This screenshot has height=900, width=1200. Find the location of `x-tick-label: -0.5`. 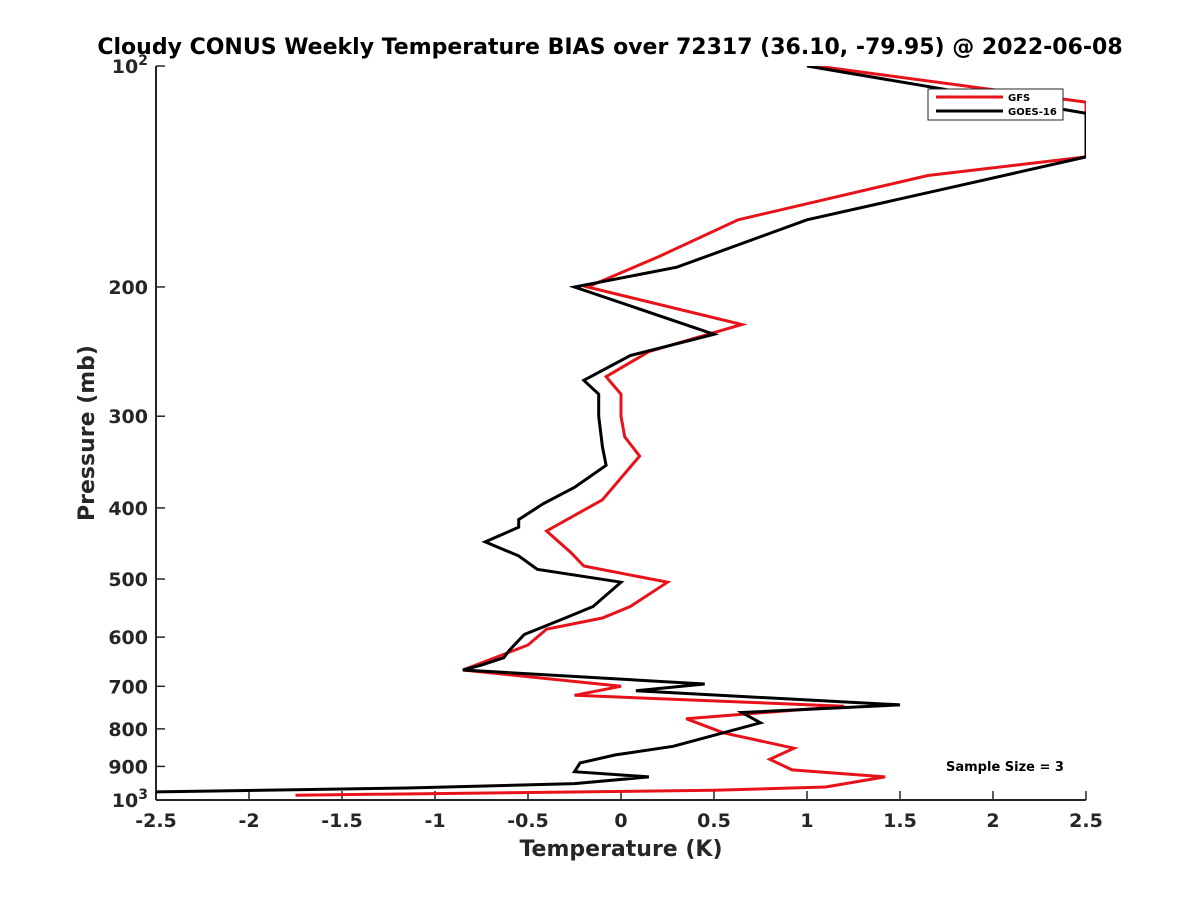

x-tick-label: -0.5 is located at coordinates (528, 821).